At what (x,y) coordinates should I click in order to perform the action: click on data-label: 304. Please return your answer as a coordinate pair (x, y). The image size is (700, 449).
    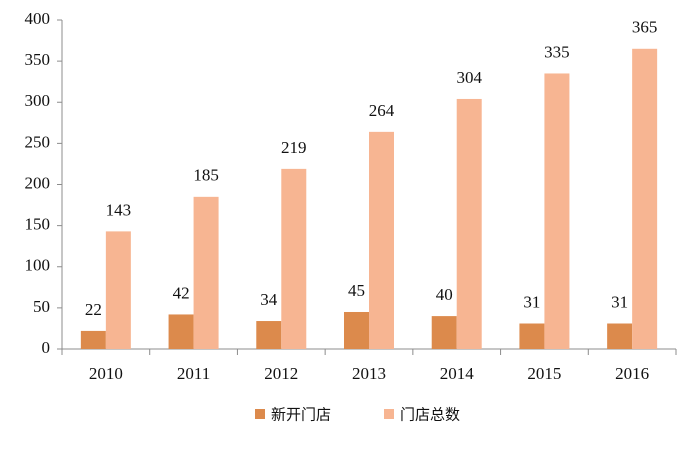
    Looking at the image, I should click on (469, 77).